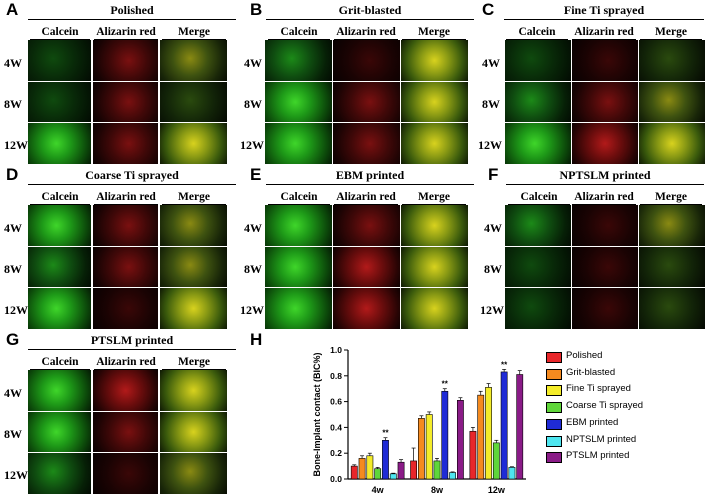 The width and height of the screenshot is (708, 496). What do you see at coordinates (336, 427) in the screenshot?
I see `y-tick-label: 0.4` at bounding box center [336, 427].